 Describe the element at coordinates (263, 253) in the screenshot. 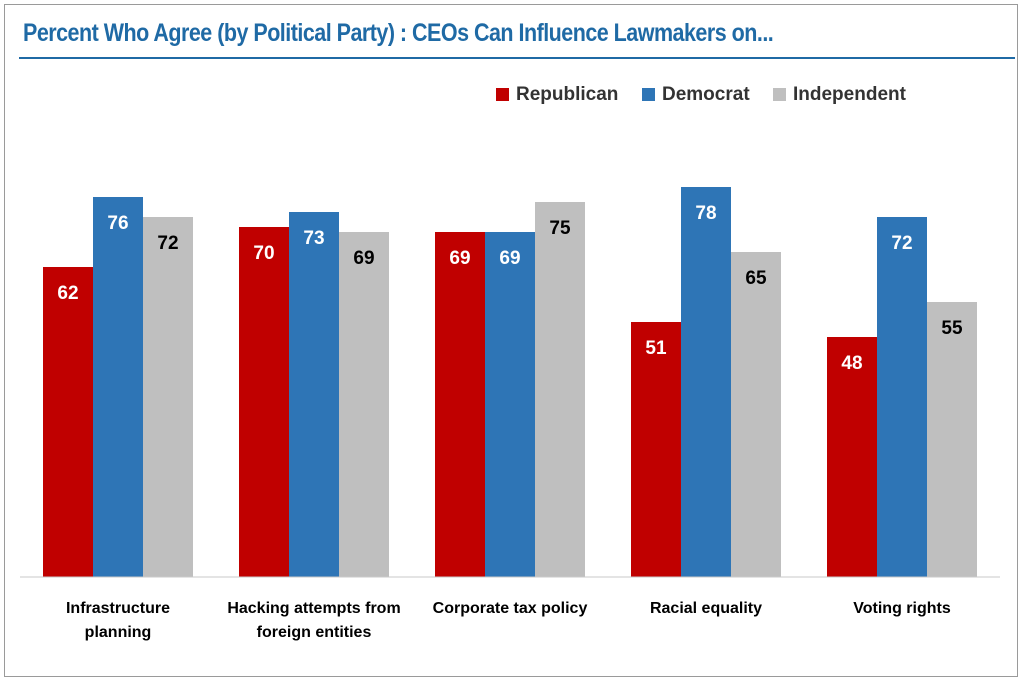

I see `data-label-republican-2: 70` at that location.